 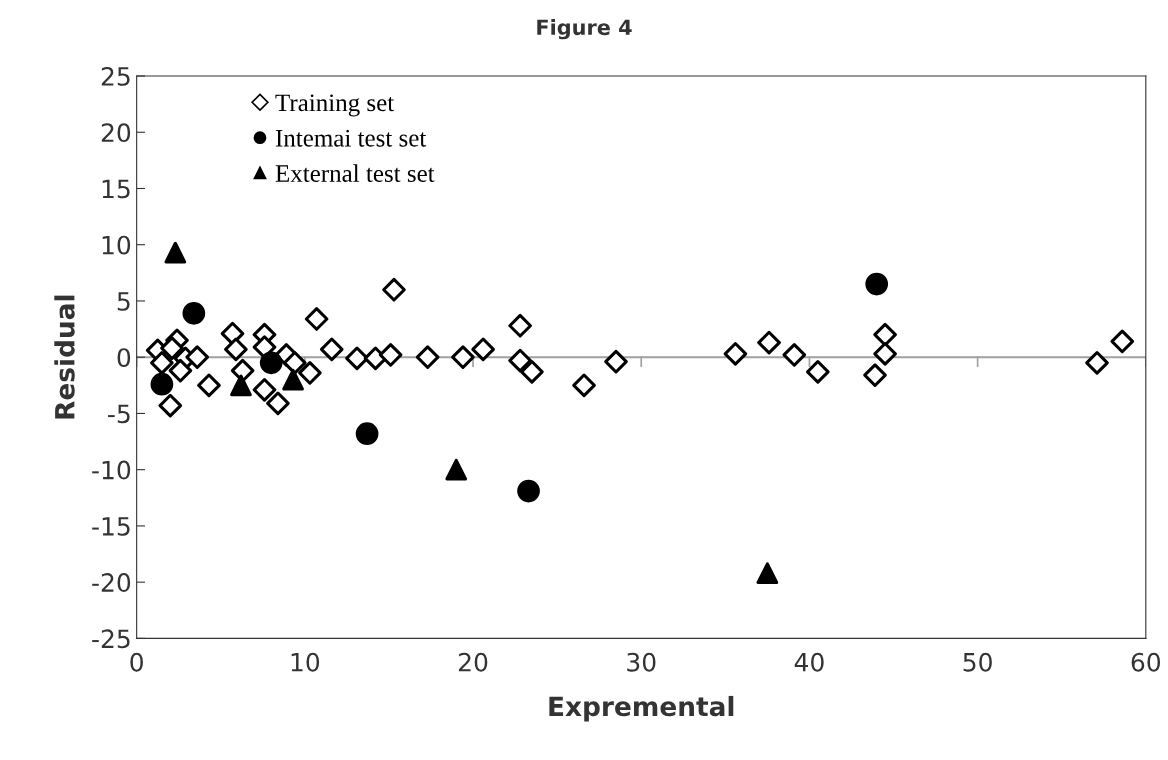 What do you see at coordinates (116, 133) in the screenshot?
I see `y-tick-label: 20` at bounding box center [116, 133].